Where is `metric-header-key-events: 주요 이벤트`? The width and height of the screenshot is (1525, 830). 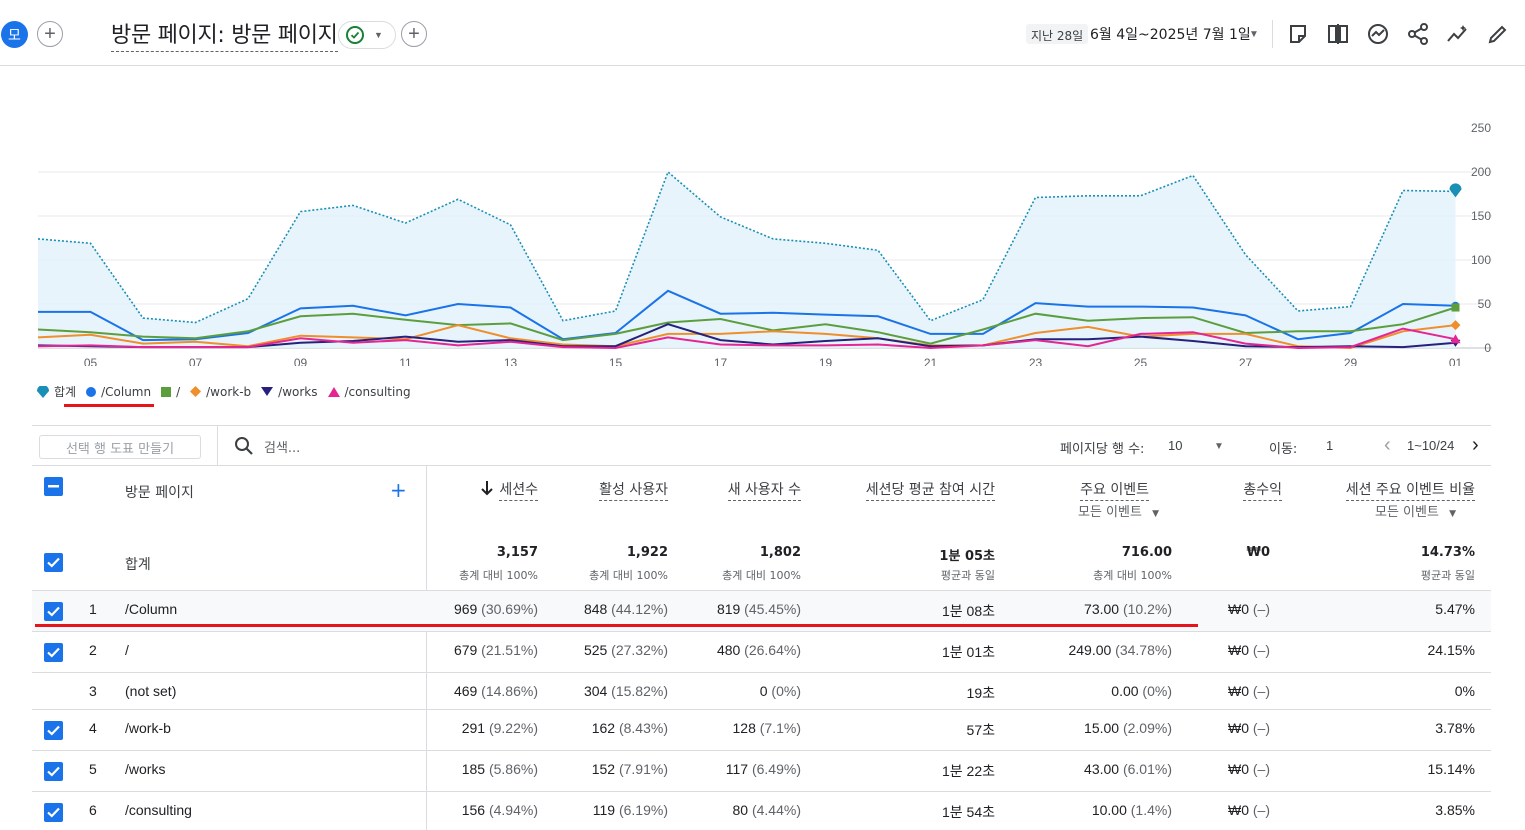 metric-header-key-events: 주요 이벤트 is located at coordinates (1114, 490).